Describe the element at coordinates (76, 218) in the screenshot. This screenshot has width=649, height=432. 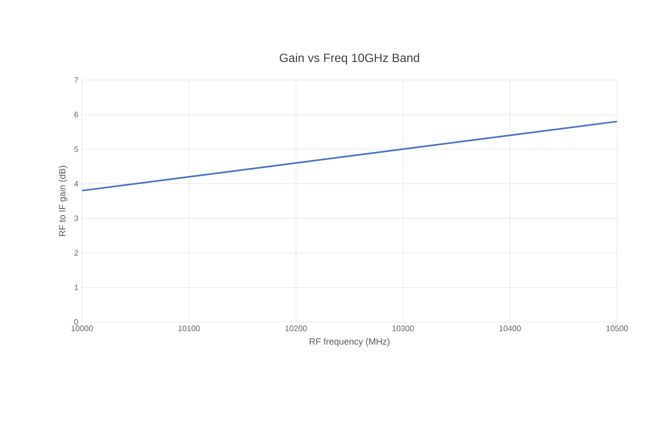
I see `y-tick-label: 3` at that location.